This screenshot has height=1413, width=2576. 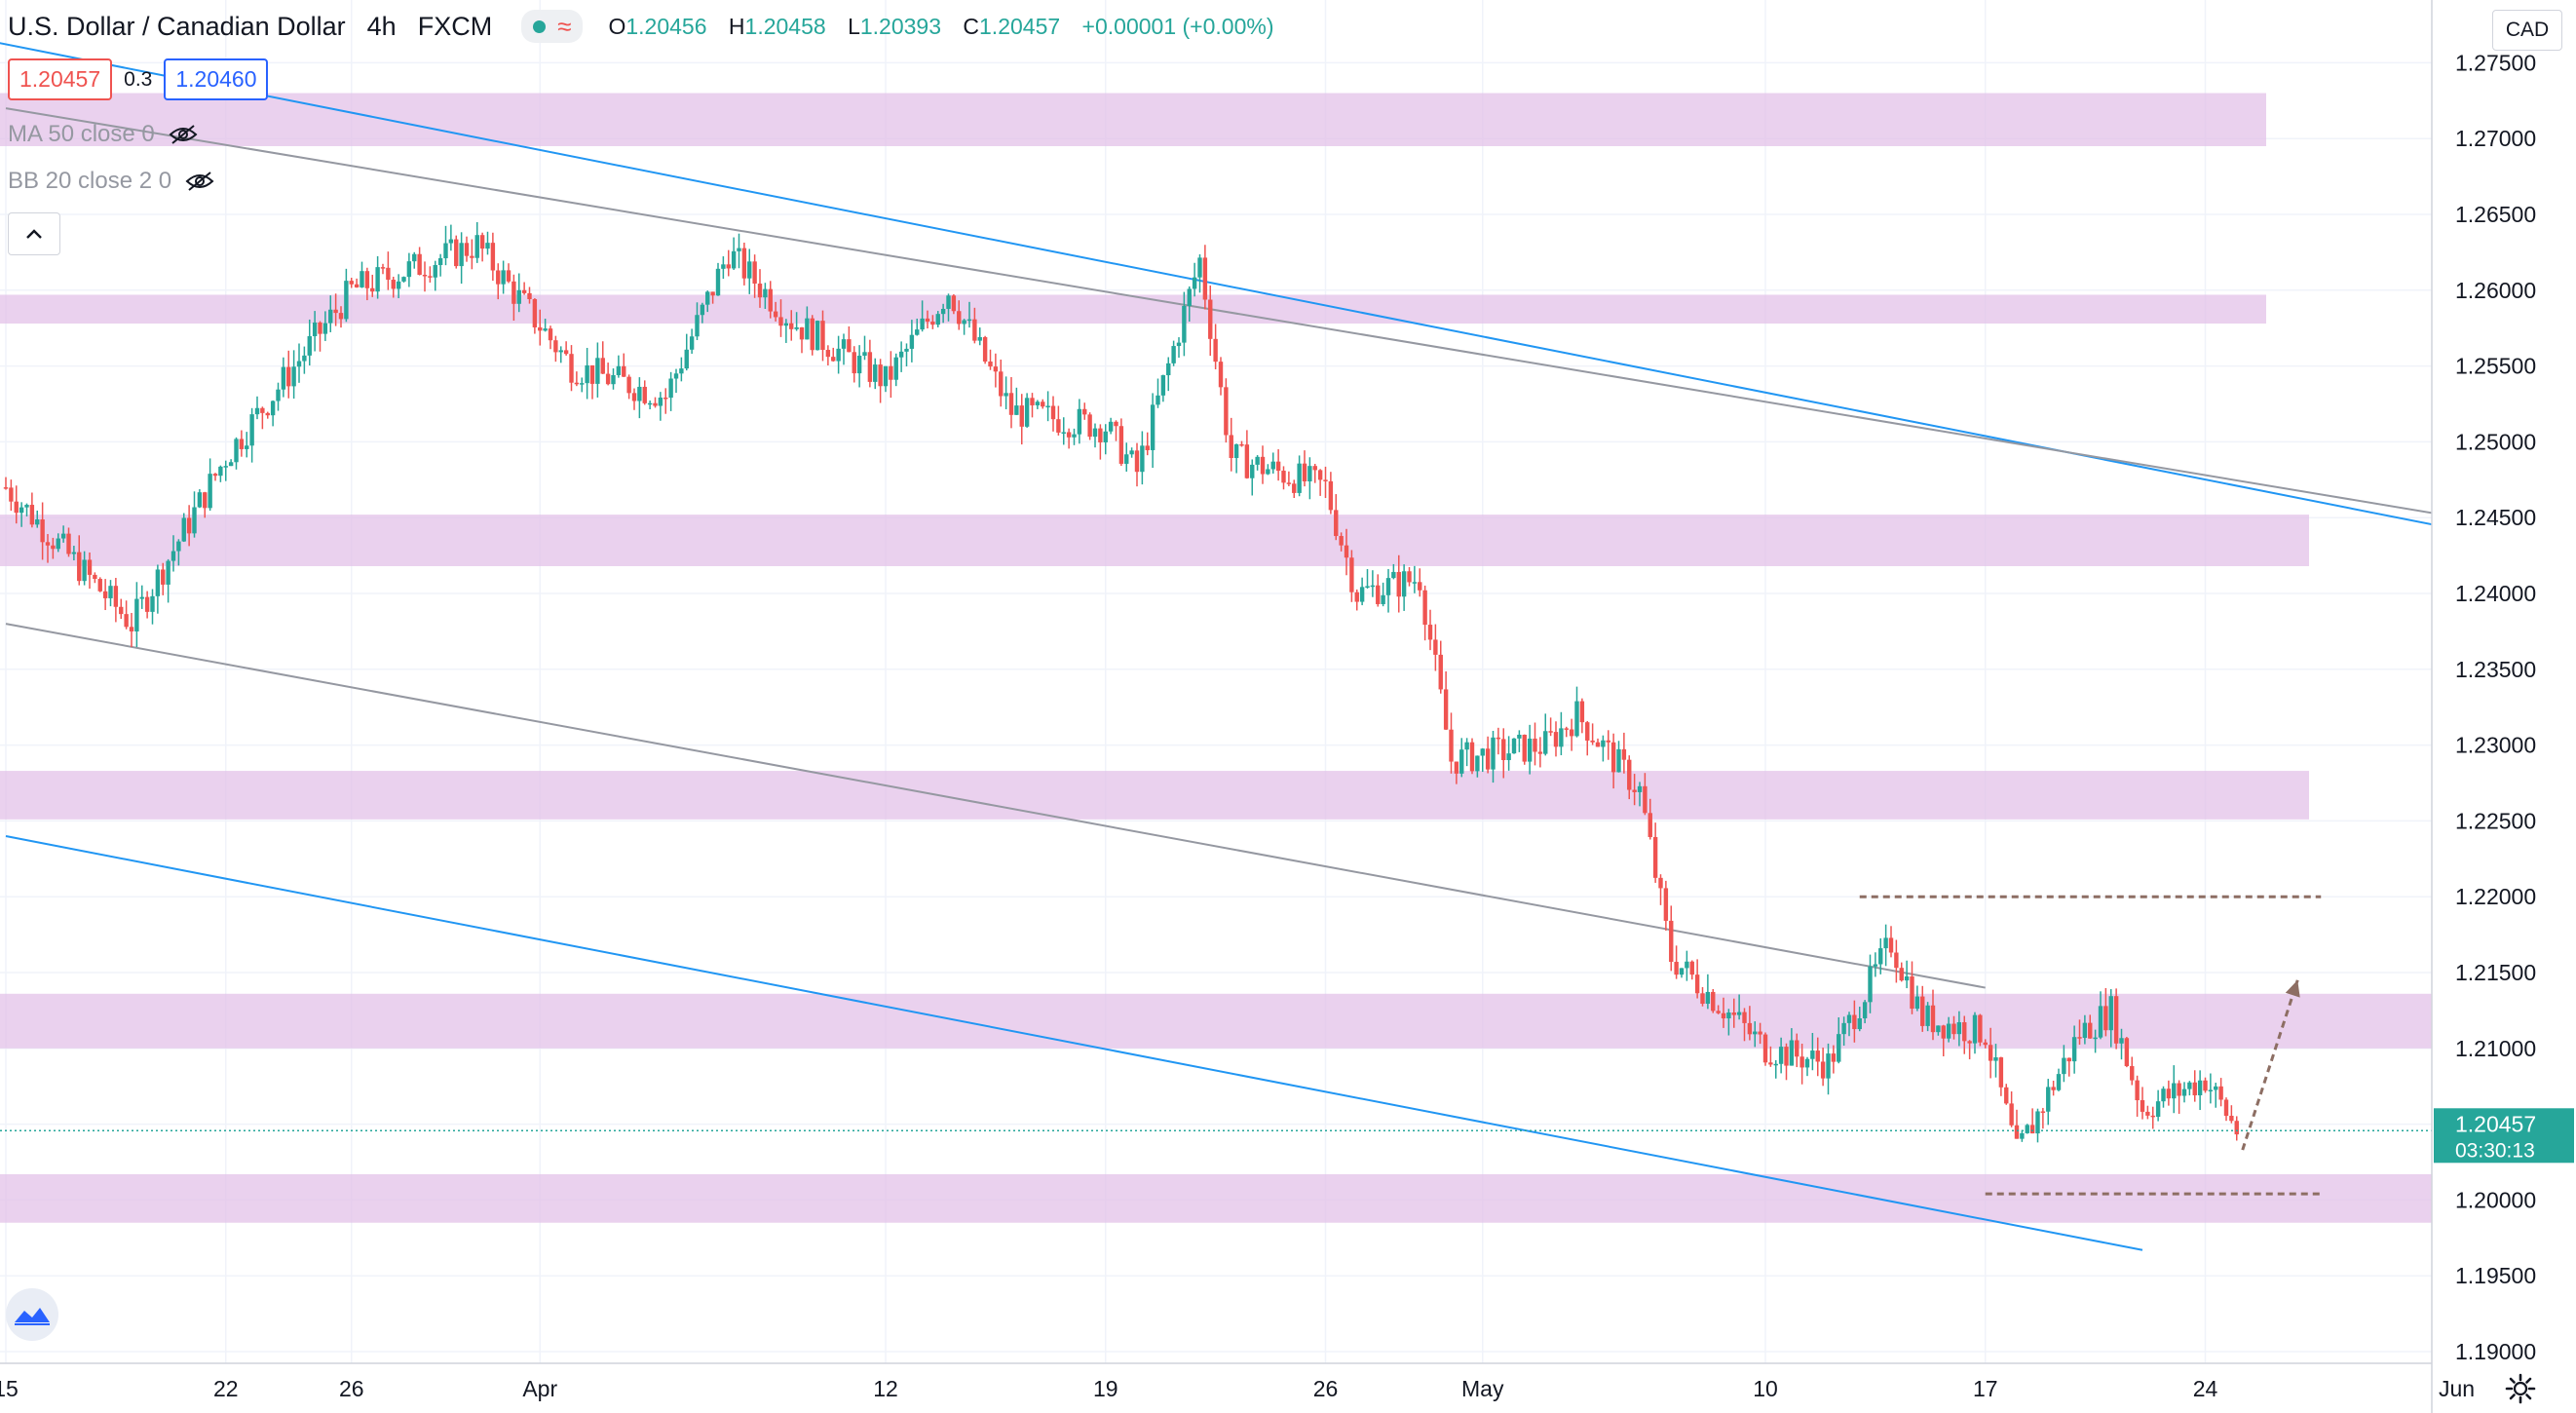 I want to click on price-tick-label: 1.25000, so click(x=2495, y=442).